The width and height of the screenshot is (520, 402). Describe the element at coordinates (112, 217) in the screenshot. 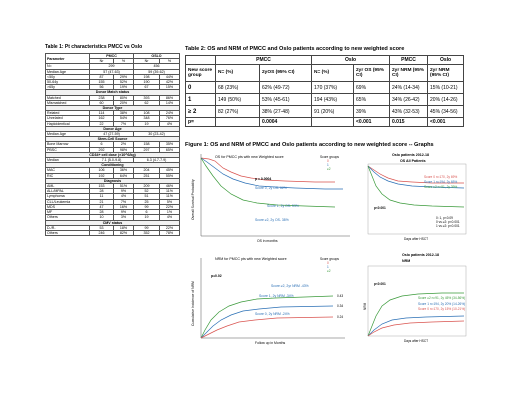

I see `t1-row: Others 10 3% 19 4%` at that location.